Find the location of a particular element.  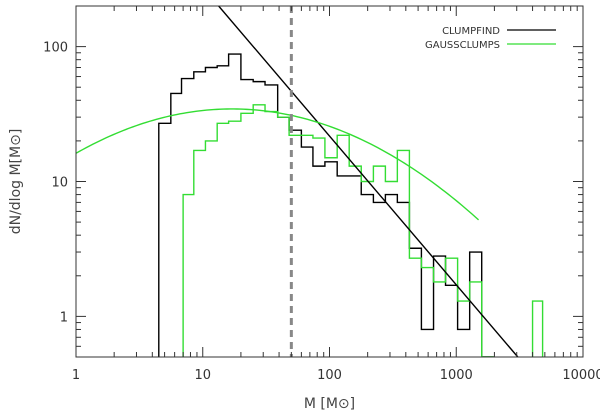

x-tick-label: 10000 is located at coordinates (581, 375).